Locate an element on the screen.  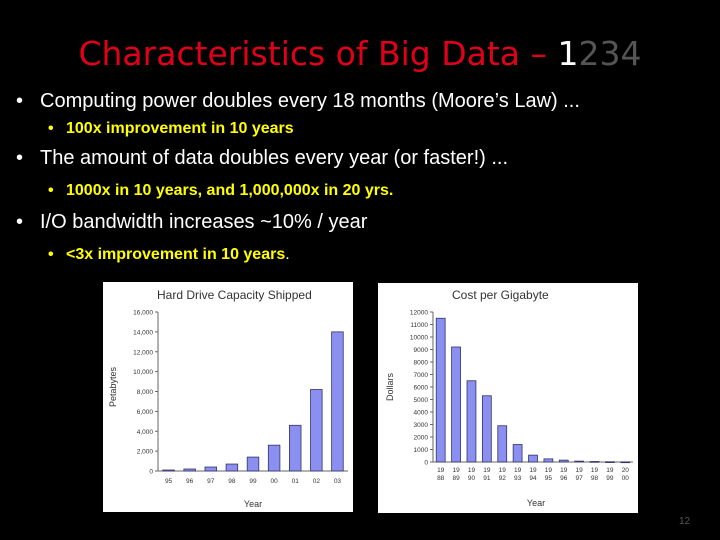
y-tick-label: 6,000 is located at coordinates (145, 412).